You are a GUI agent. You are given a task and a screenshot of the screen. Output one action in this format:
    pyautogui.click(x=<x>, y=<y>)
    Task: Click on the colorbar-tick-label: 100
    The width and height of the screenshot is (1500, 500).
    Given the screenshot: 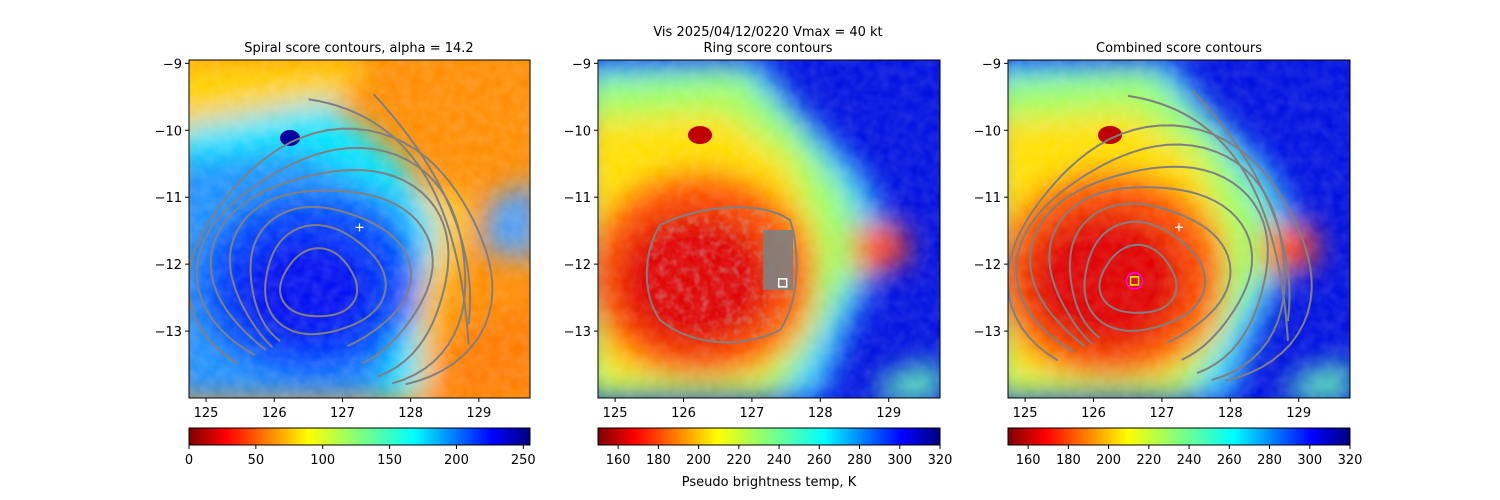 What is the action you would take?
    pyautogui.click(x=322, y=460)
    